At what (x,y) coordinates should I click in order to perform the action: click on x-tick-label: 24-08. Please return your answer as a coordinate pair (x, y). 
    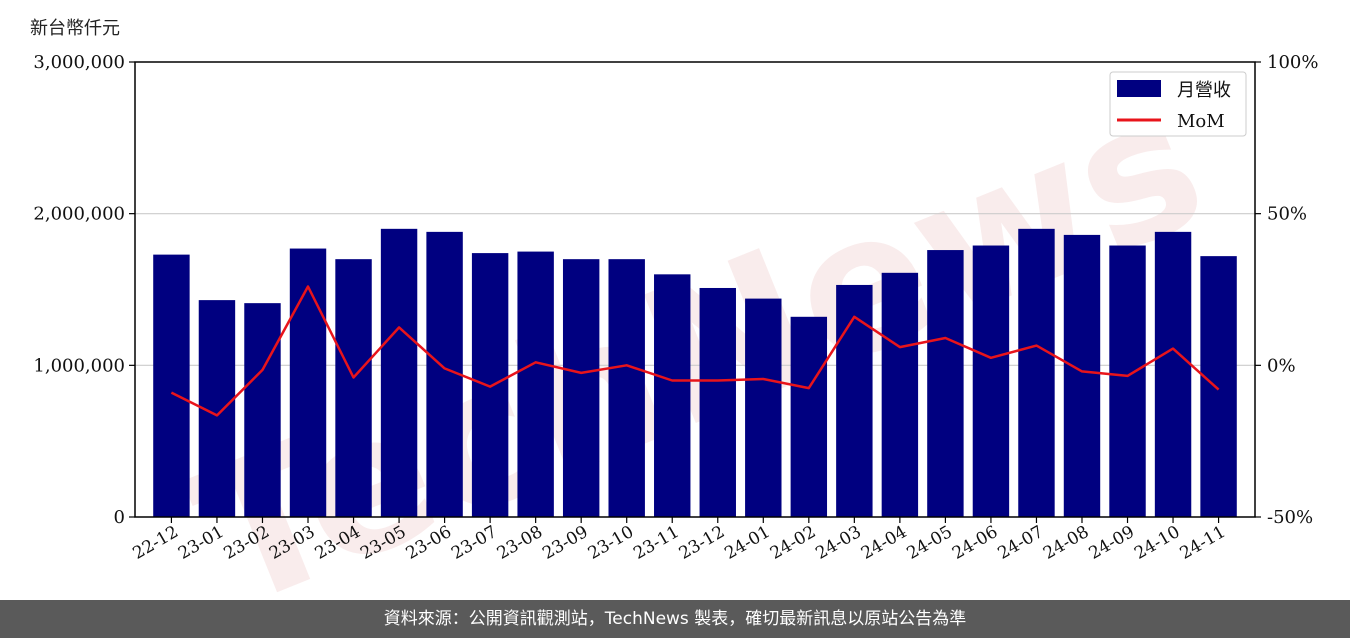
    Looking at the image, I should click on (1066, 543).